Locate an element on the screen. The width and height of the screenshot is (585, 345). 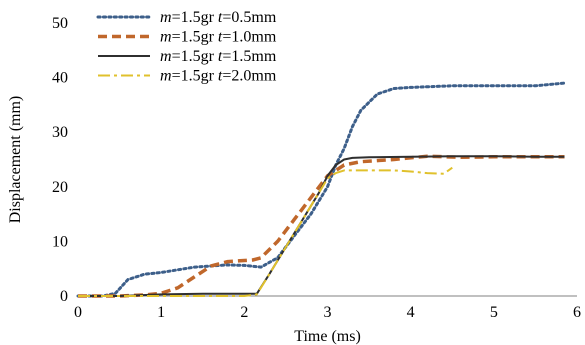
x-tick-label: 5 is located at coordinates (494, 312).